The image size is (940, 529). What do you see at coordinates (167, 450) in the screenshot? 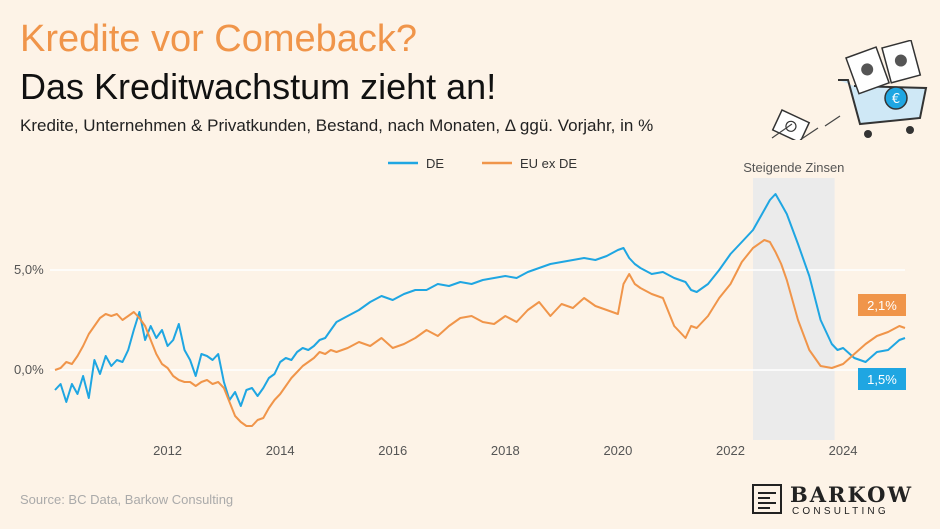
I see `x-tick-label: 2012` at bounding box center [167, 450].